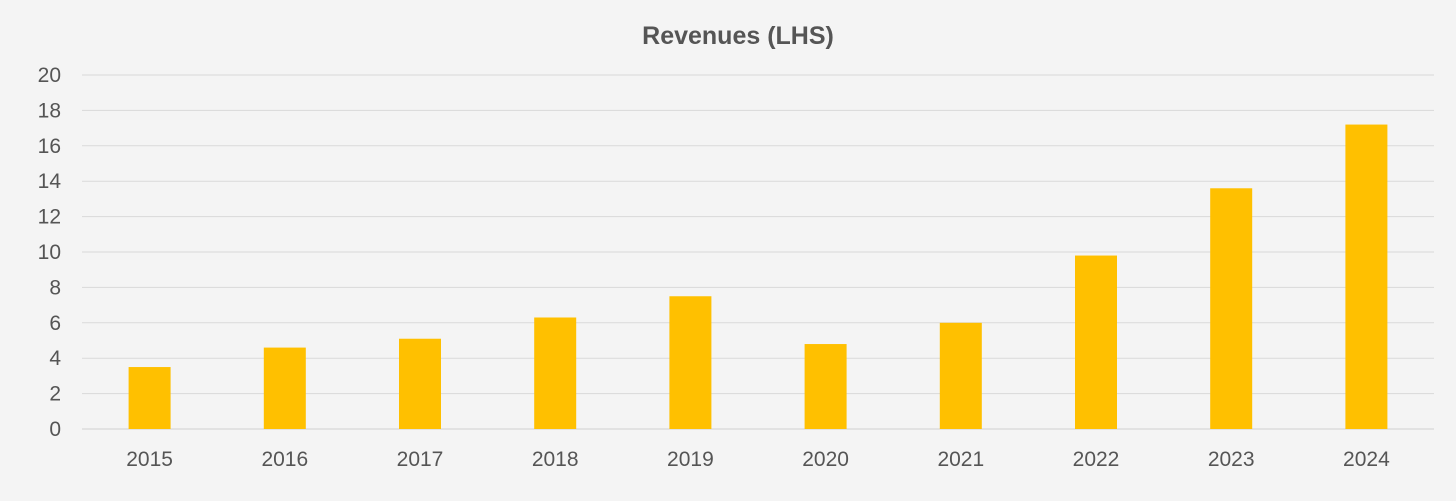 The image size is (1456, 501). I want to click on bar-2022, so click(1096, 342).